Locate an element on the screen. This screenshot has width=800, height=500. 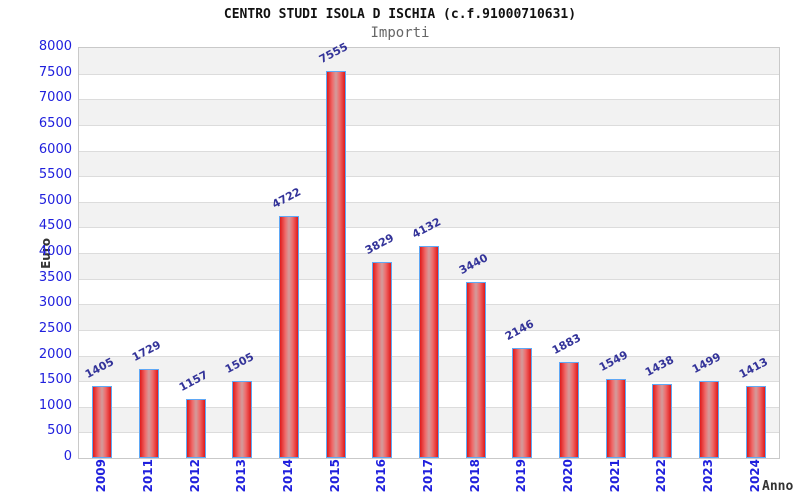
bar-2011 is located at coordinates (149, 413).